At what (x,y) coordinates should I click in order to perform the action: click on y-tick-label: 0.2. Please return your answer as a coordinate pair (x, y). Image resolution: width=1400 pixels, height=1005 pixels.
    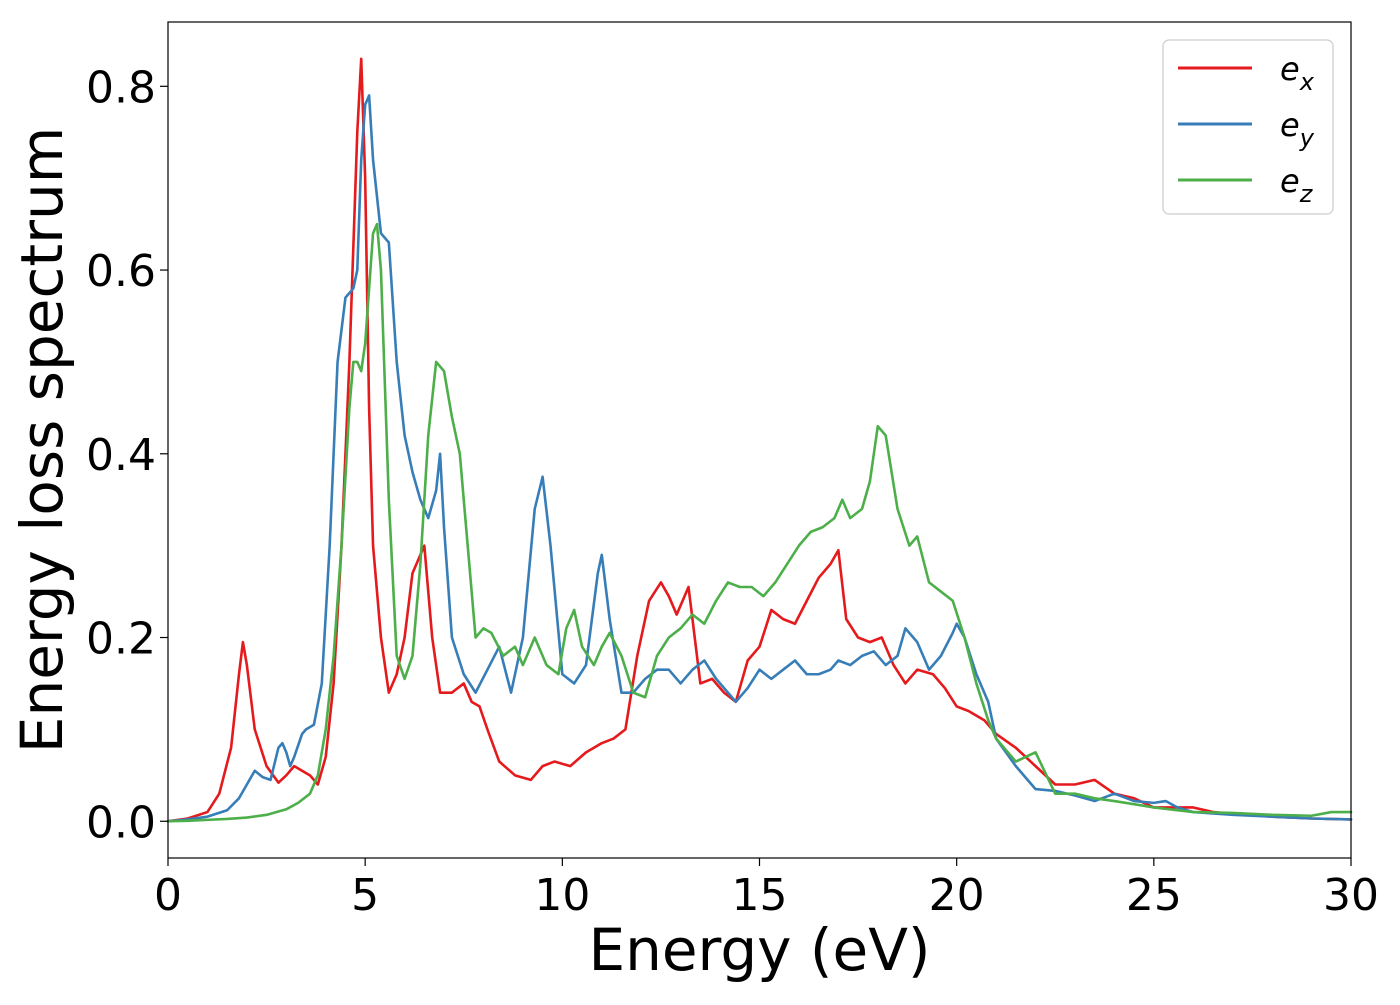
    Looking at the image, I should click on (121, 639).